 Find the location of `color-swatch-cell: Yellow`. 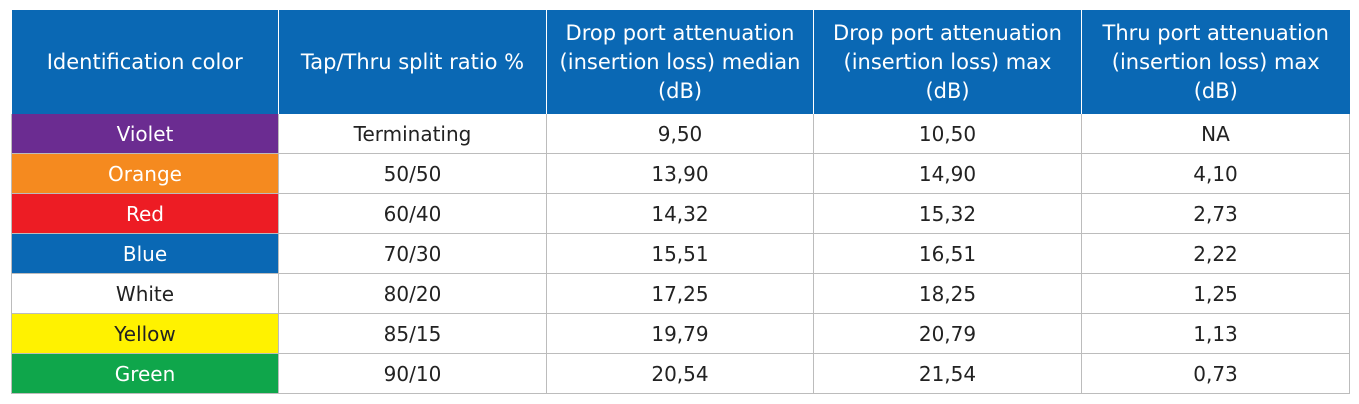

color-swatch-cell: Yellow is located at coordinates (145, 333).